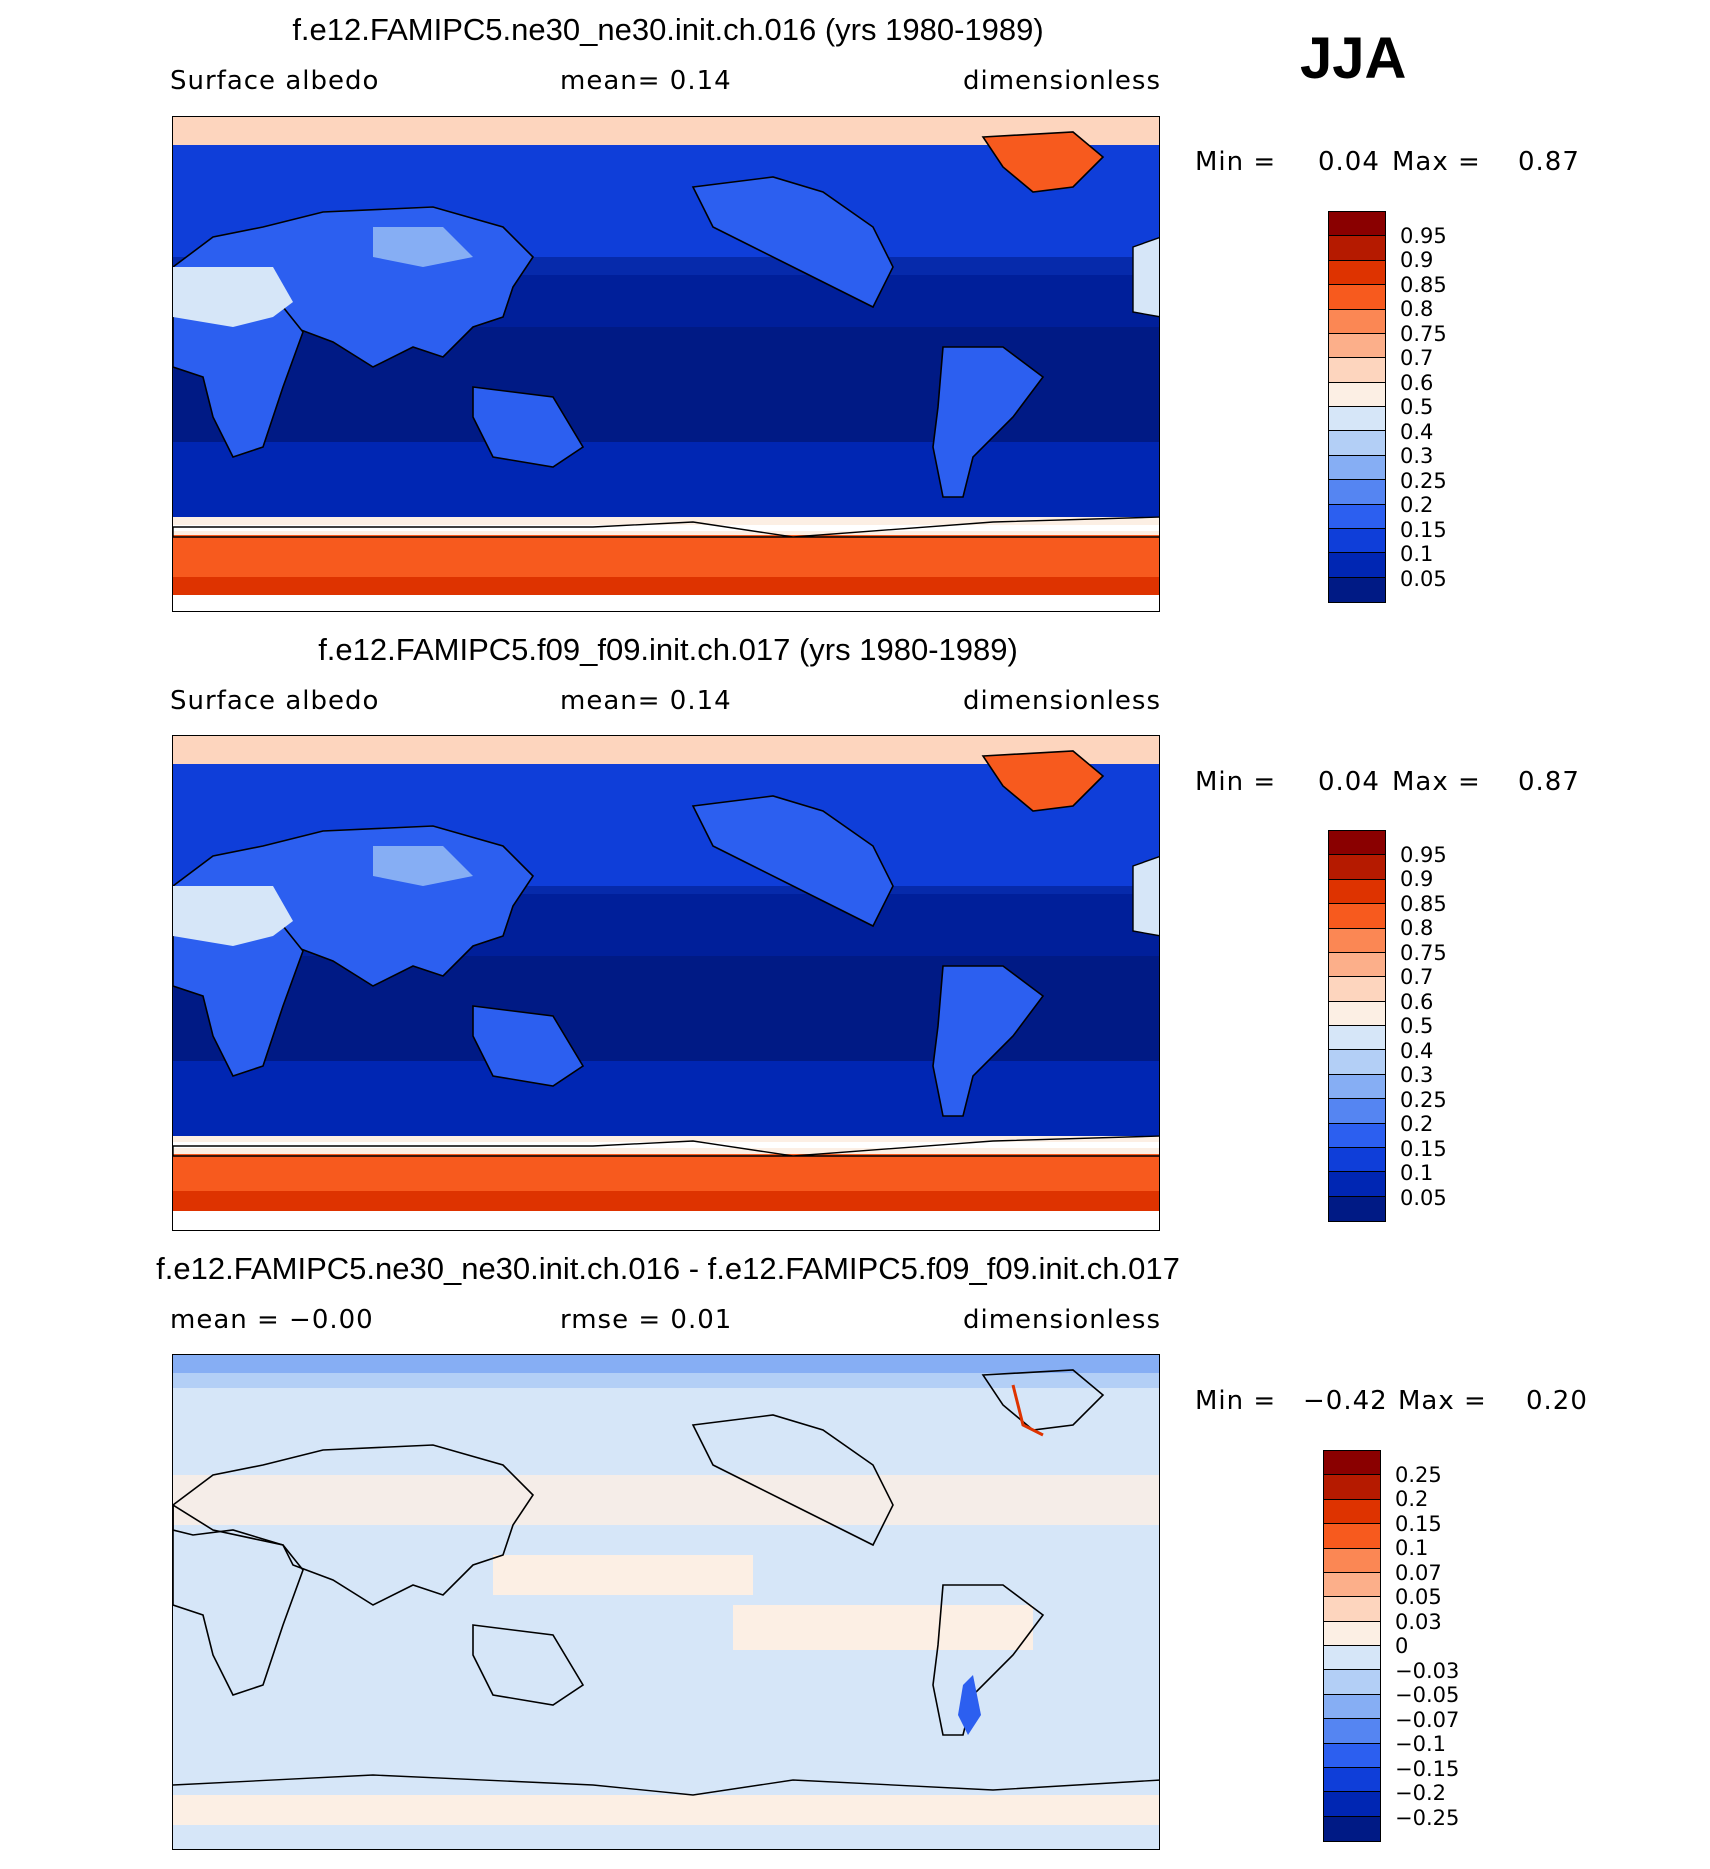 This screenshot has width=1710, height=1869. Describe the element at coordinates (1427, 1817) in the screenshot. I see `colorbar-tick-label: −0.25` at that location.